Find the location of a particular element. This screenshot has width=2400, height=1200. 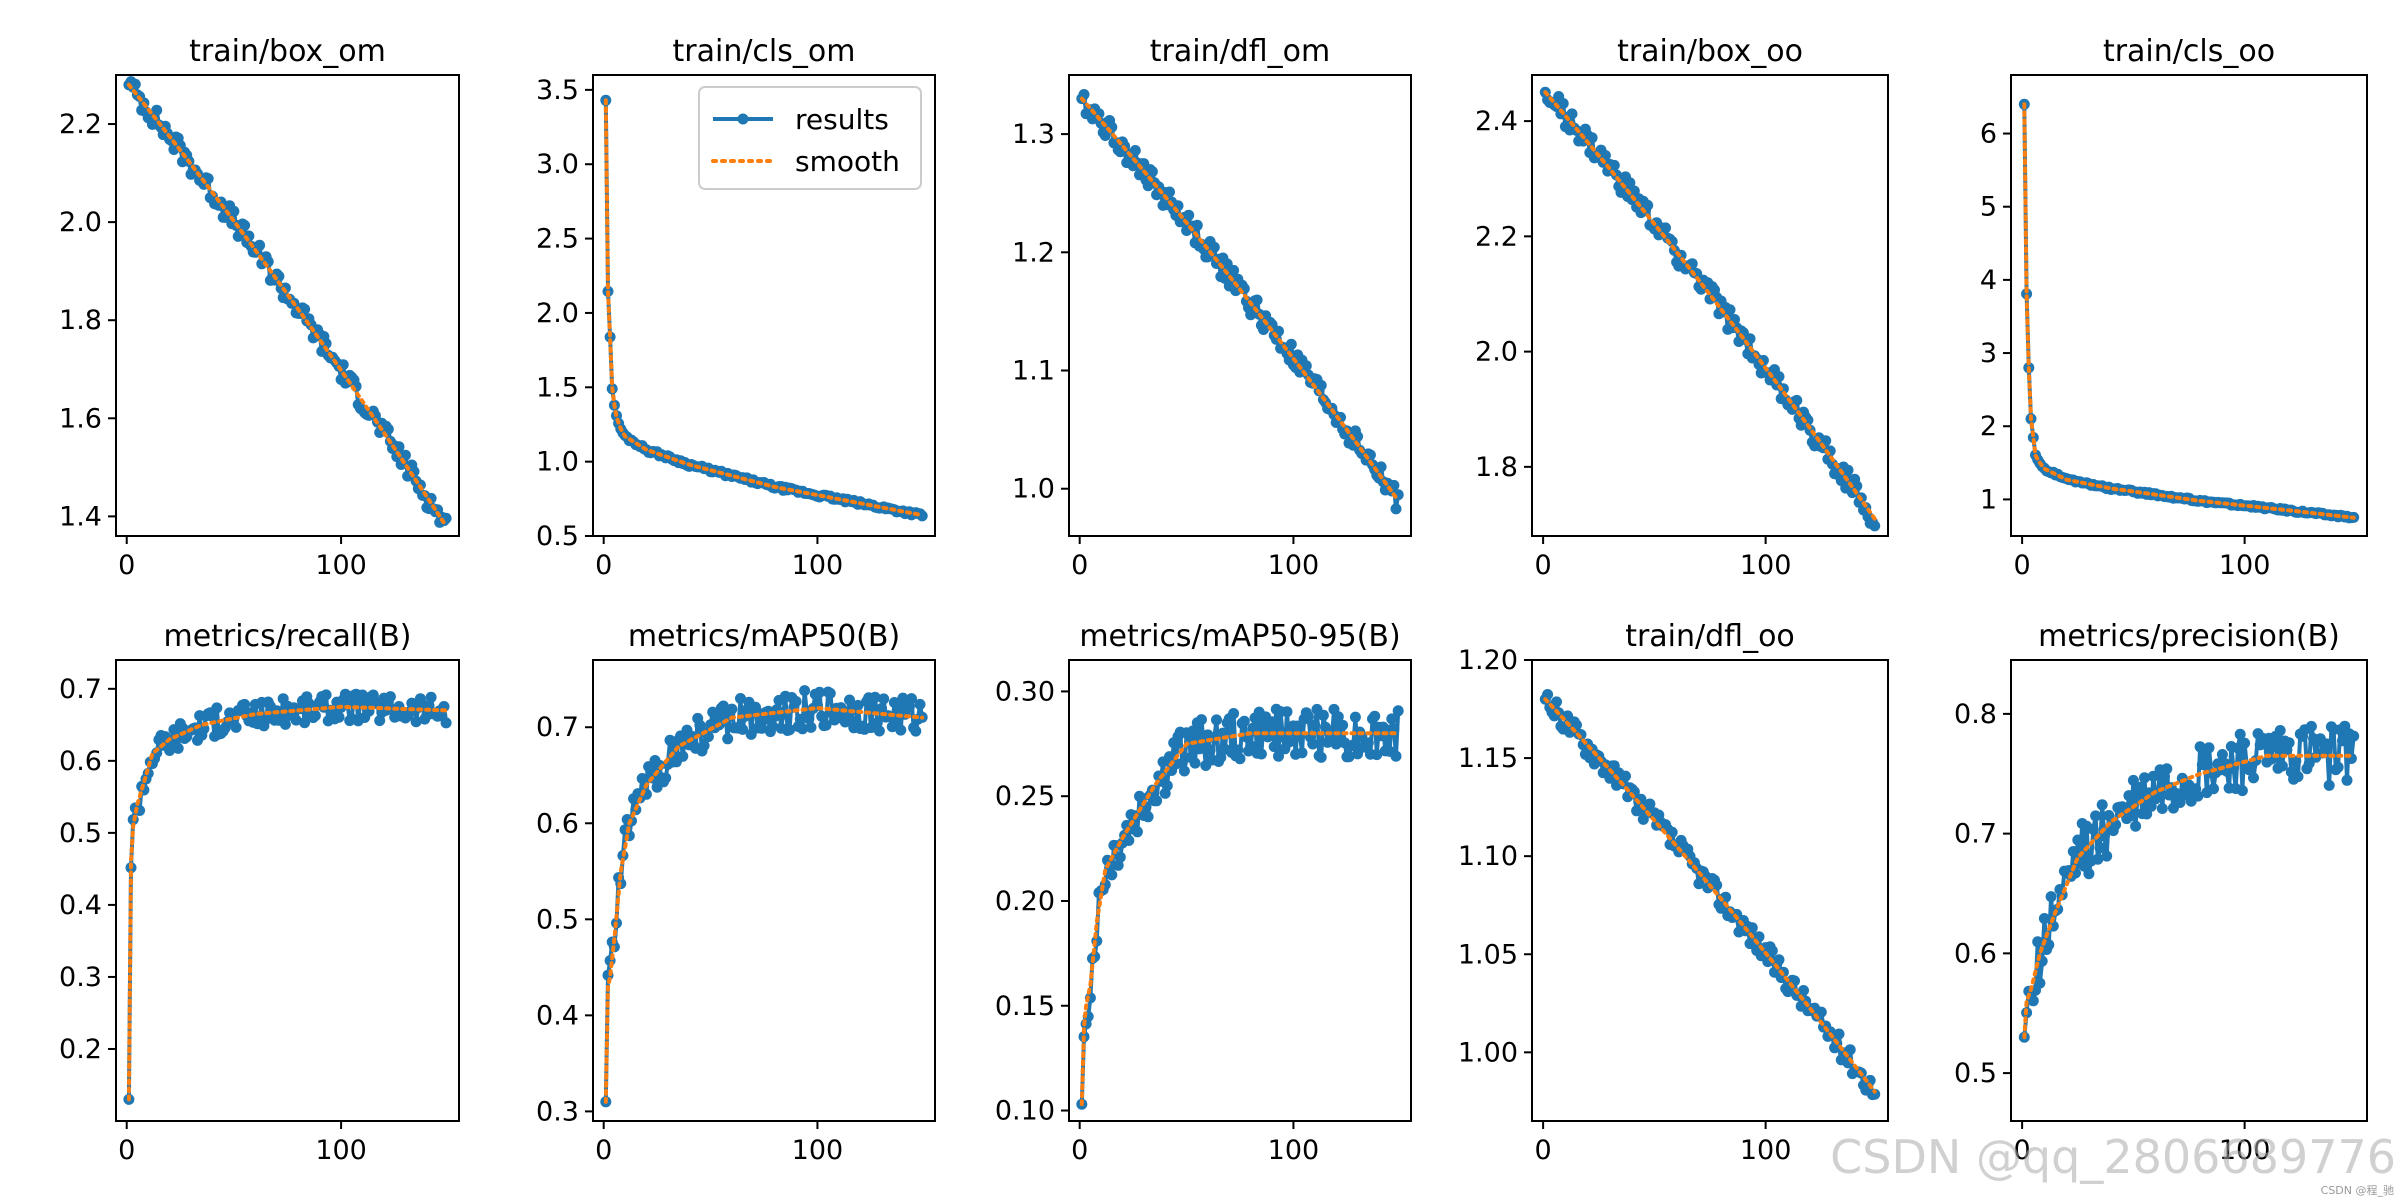

y-tick-label: 1.4 is located at coordinates (80, 516).